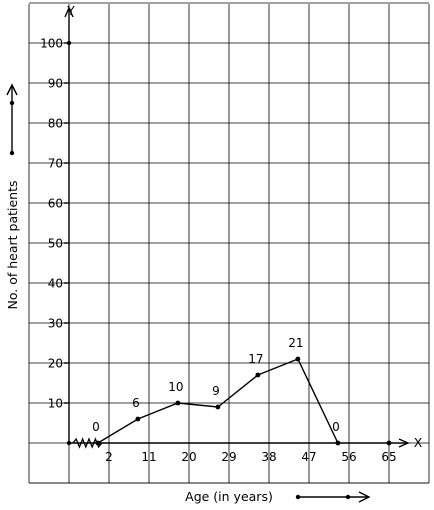 This screenshot has width=434, height=510. I want to click on y-tick-label: 40, so click(55, 284).